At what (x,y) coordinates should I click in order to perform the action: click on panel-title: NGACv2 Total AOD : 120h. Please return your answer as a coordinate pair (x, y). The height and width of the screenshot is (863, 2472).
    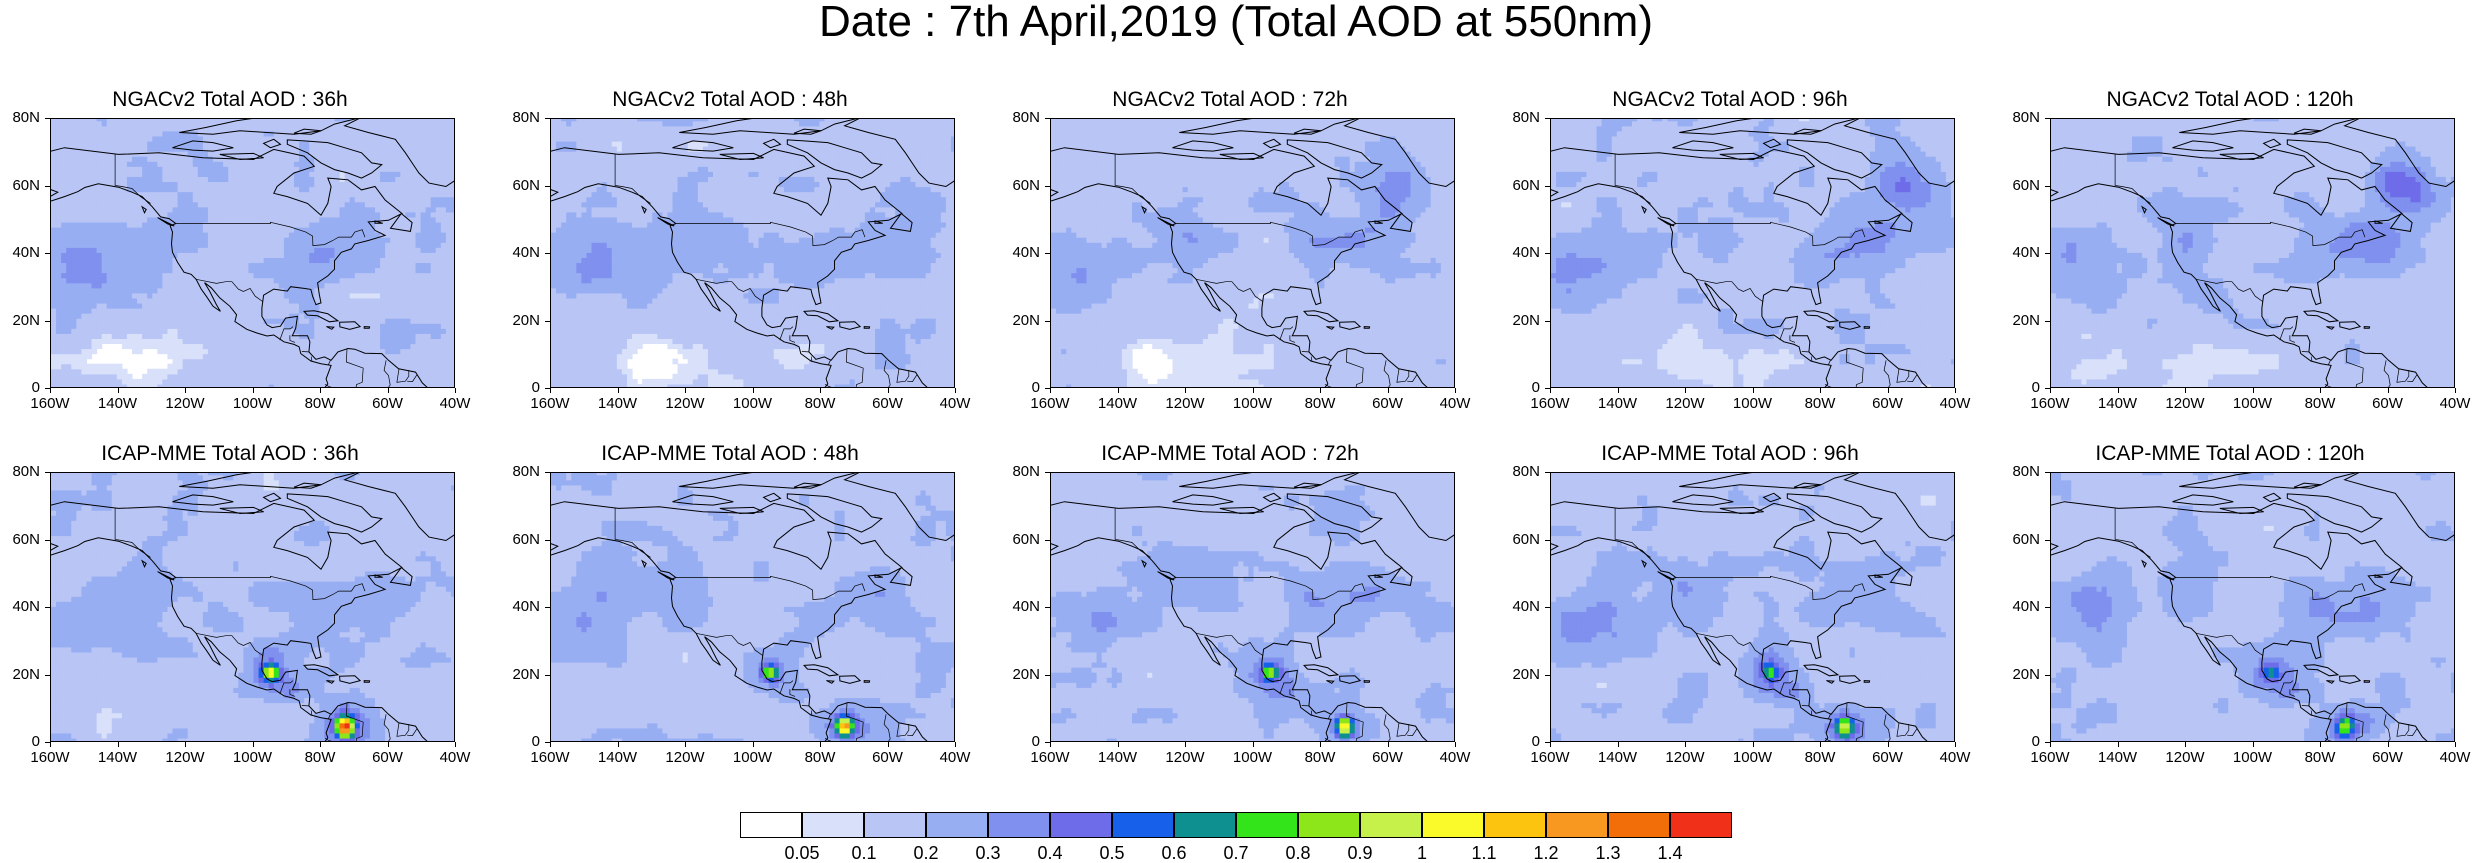
    Looking at the image, I should click on (2230, 100).